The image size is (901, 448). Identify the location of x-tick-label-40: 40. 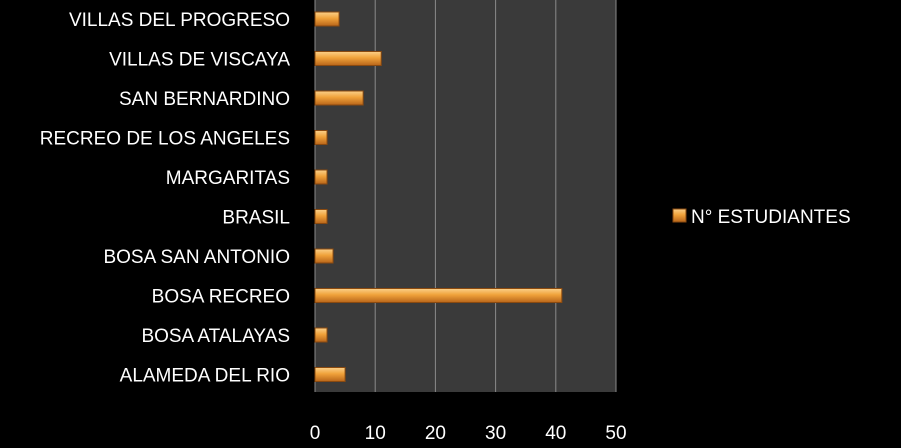
(555, 433).